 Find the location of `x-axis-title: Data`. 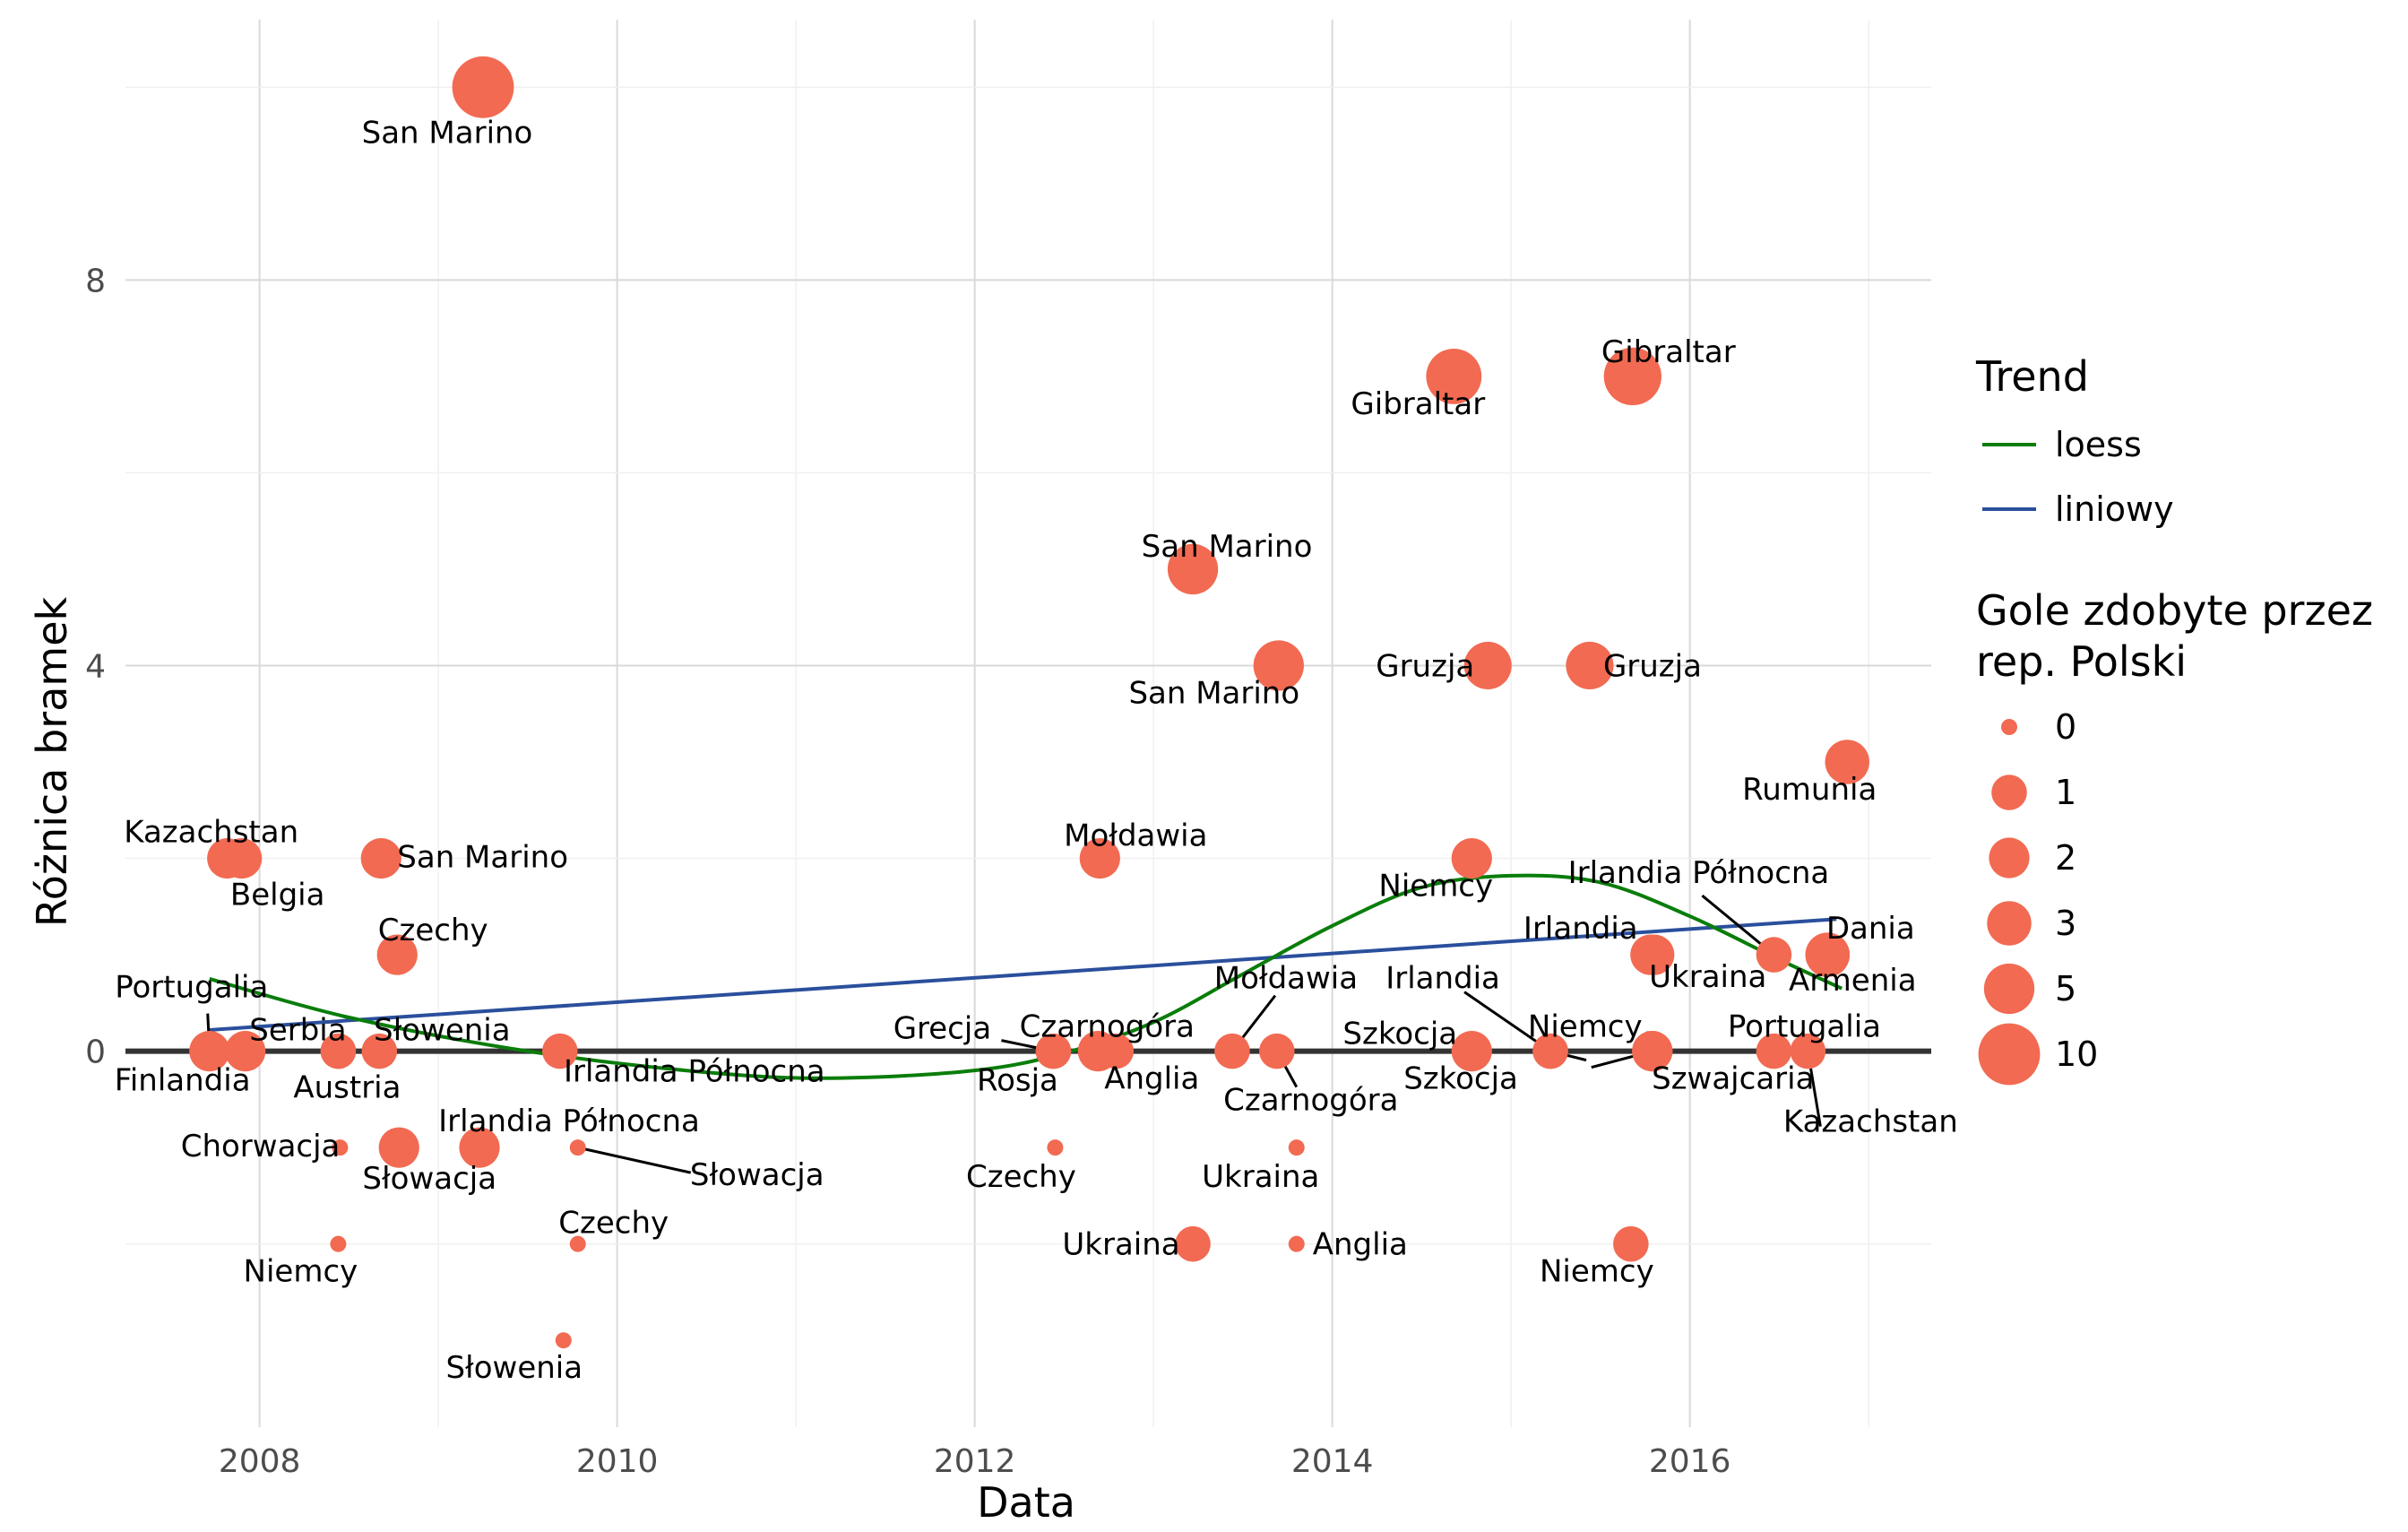

x-axis-title: Data is located at coordinates (1026, 1502).